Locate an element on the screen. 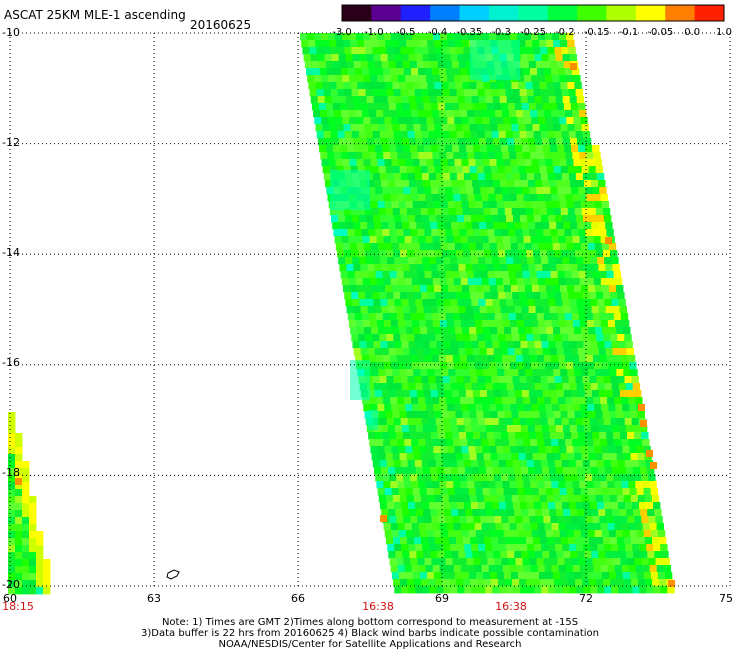 Image resolution: width=740 pixels, height=650 pixels. swath-cell-high is located at coordinates (573, 66).